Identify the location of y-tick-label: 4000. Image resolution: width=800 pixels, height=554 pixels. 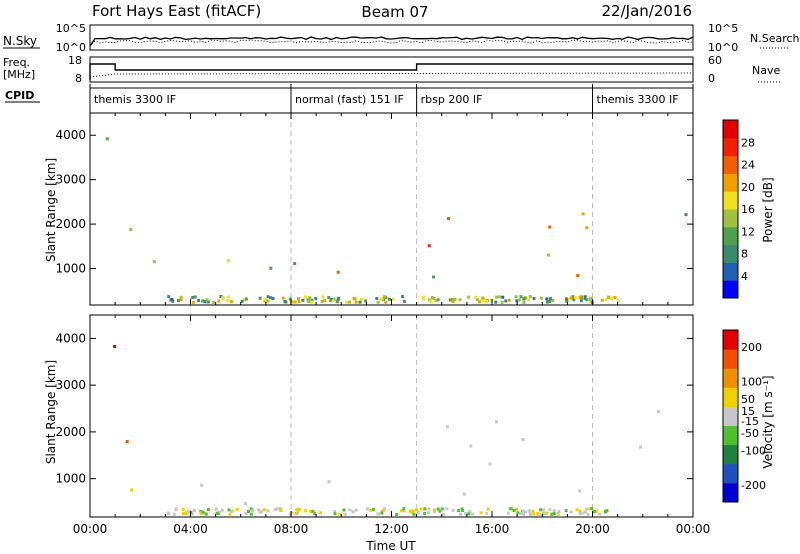
(70, 338).